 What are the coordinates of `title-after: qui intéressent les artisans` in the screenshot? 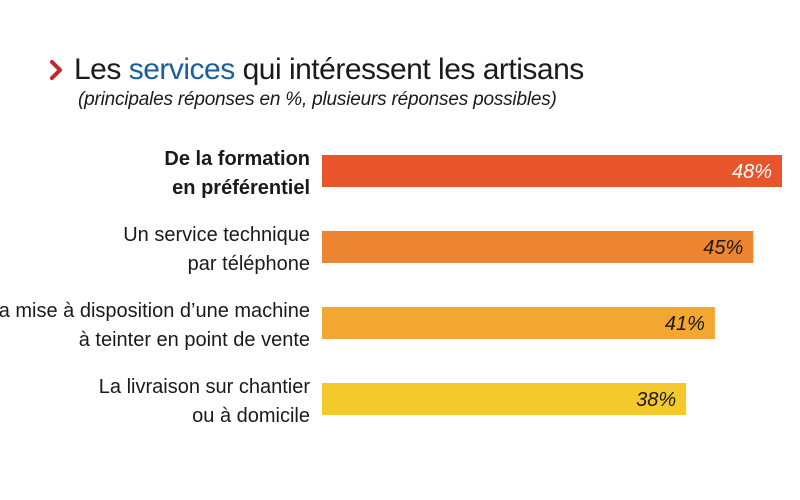 It's located at (409, 69).